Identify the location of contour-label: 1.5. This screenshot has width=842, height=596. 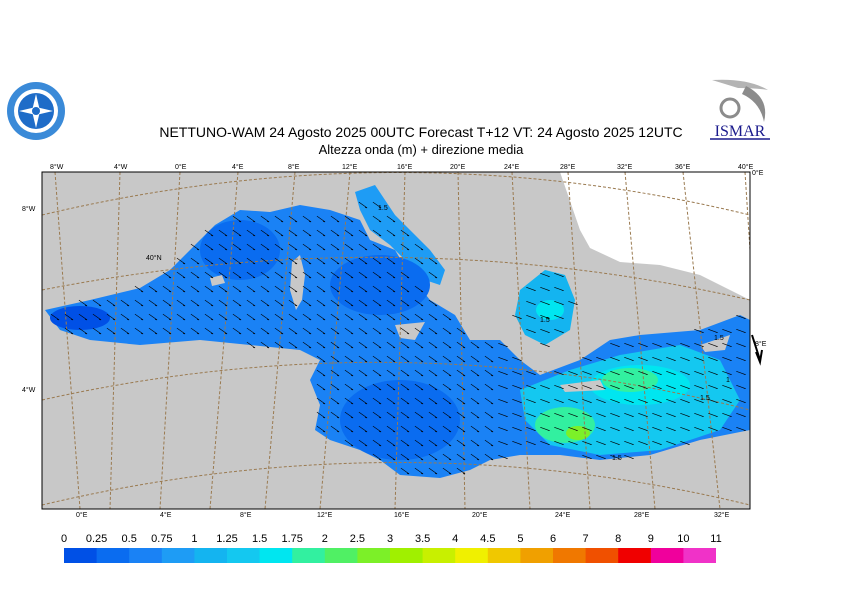
(545, 320).